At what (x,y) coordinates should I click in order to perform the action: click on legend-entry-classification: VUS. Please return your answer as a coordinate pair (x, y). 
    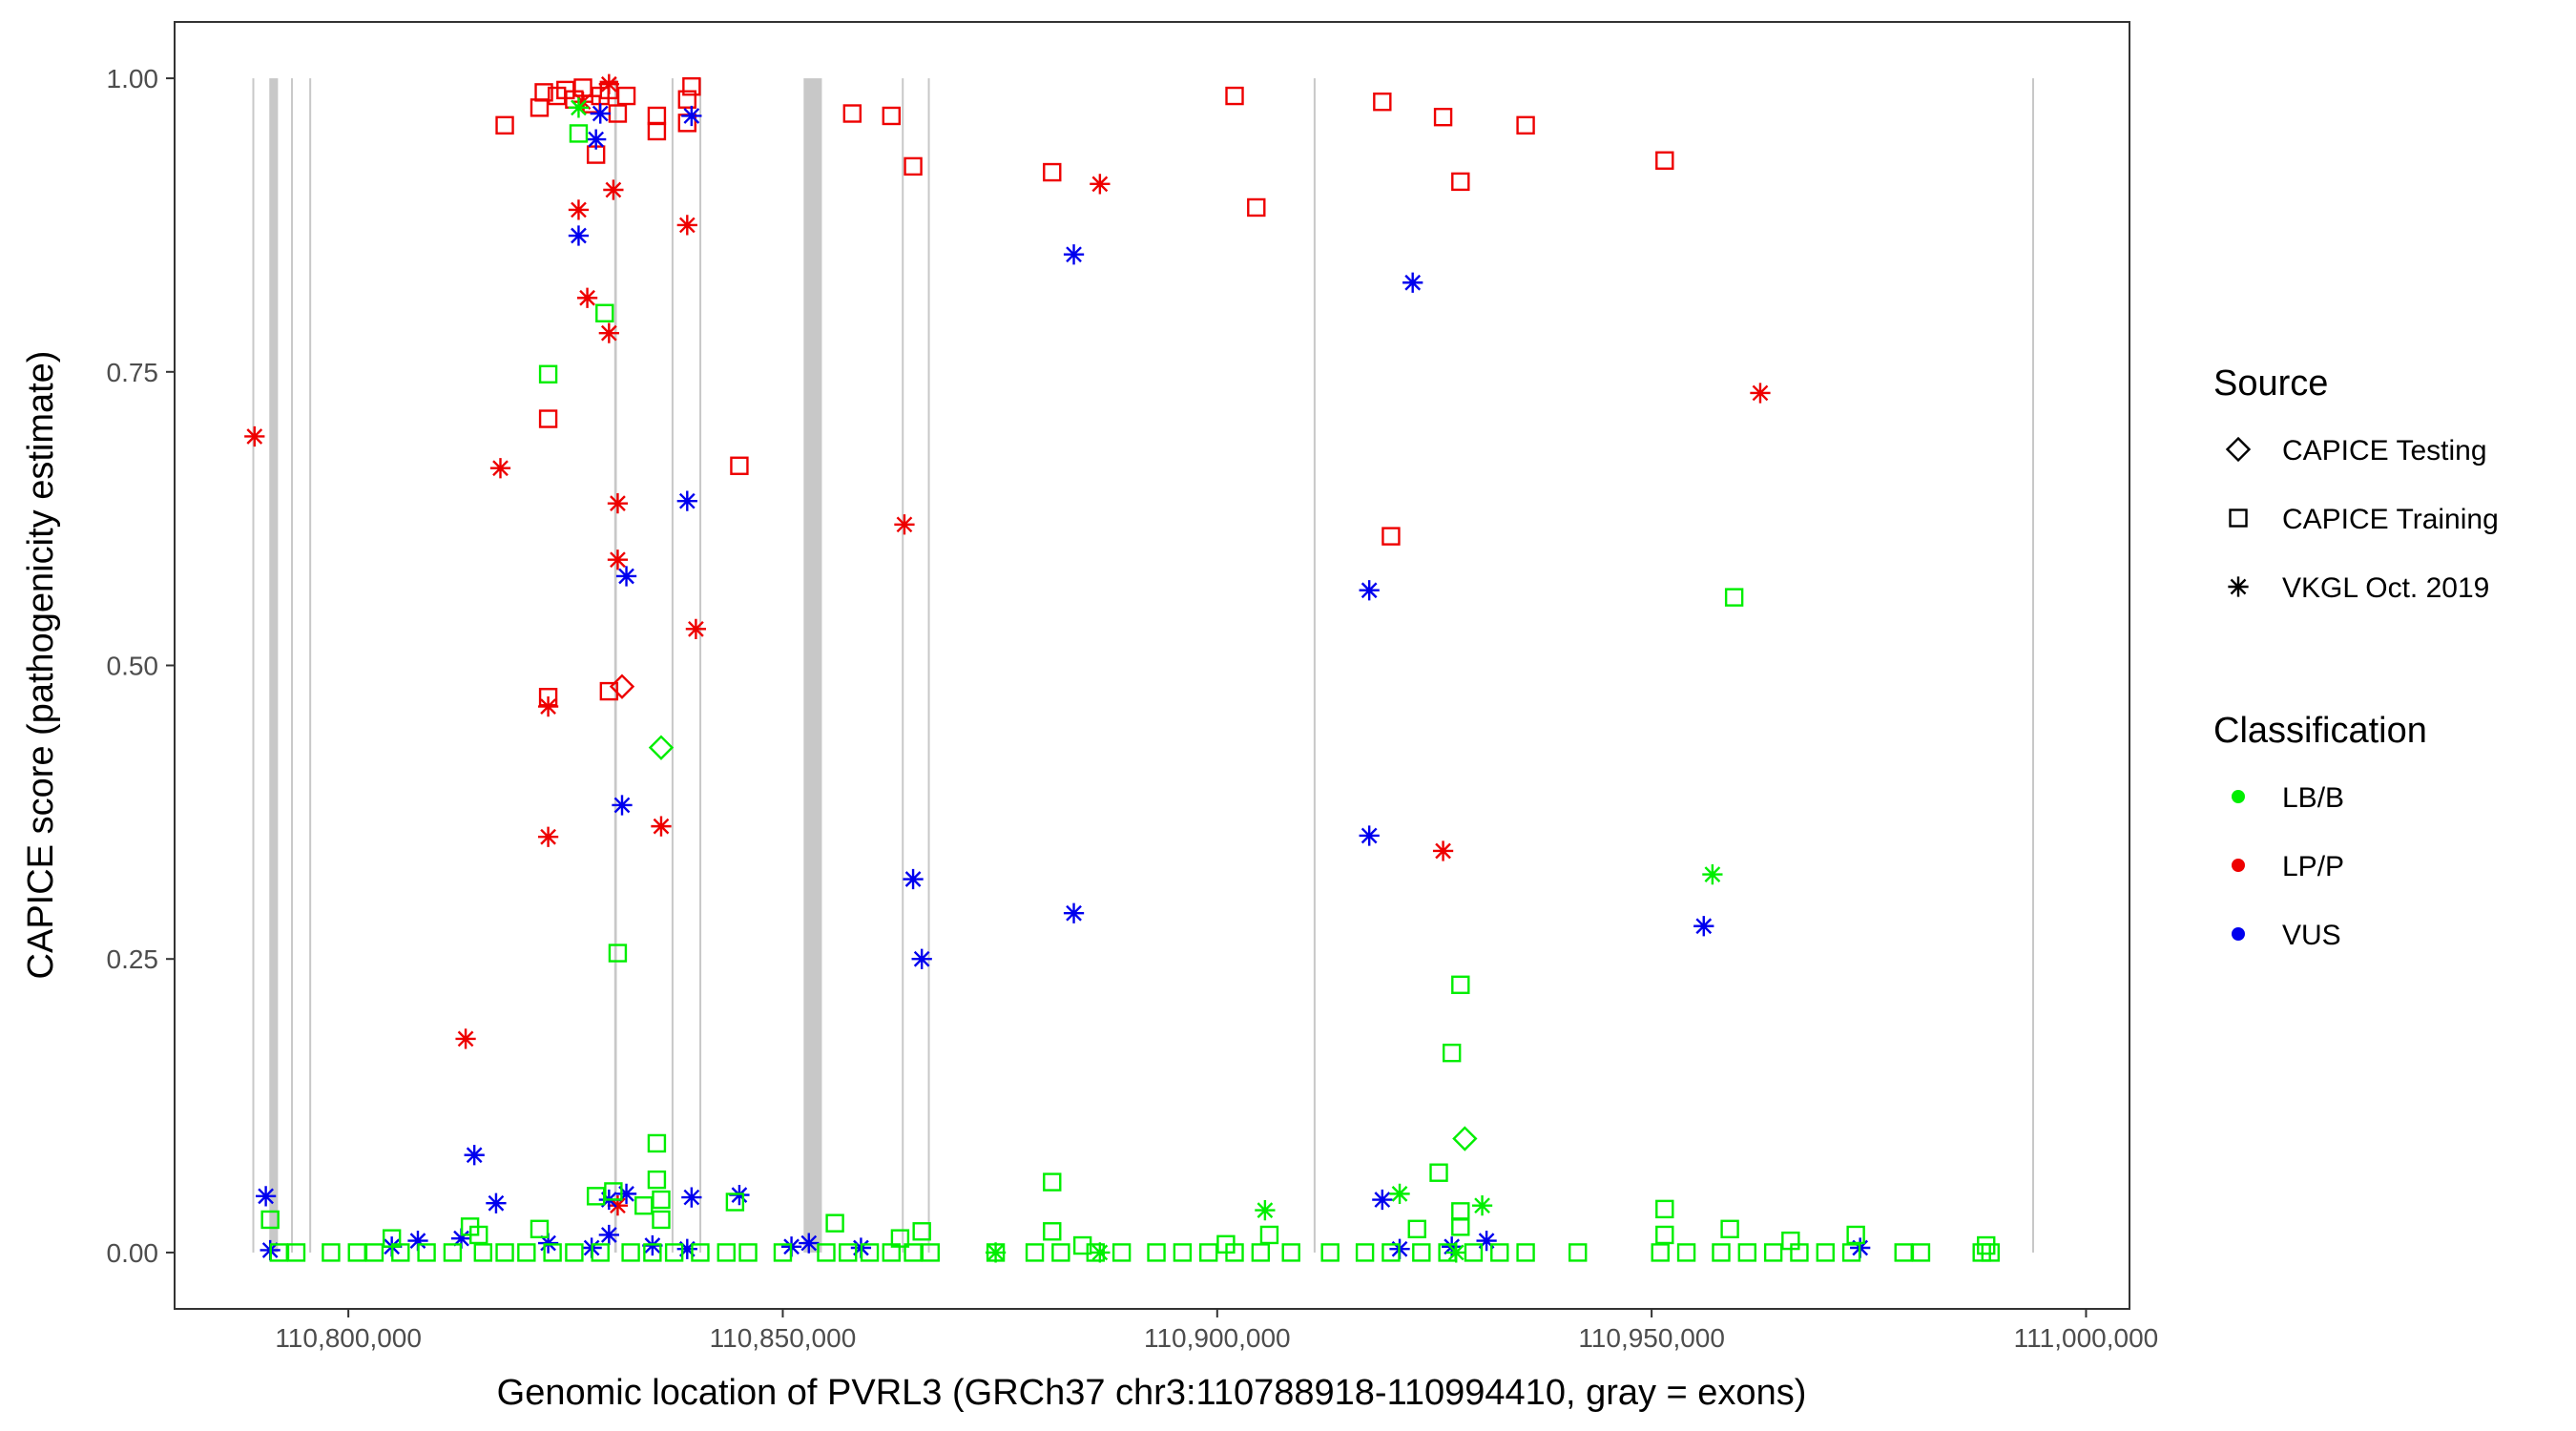
    Looking at the image, I should click on (2286, 936).